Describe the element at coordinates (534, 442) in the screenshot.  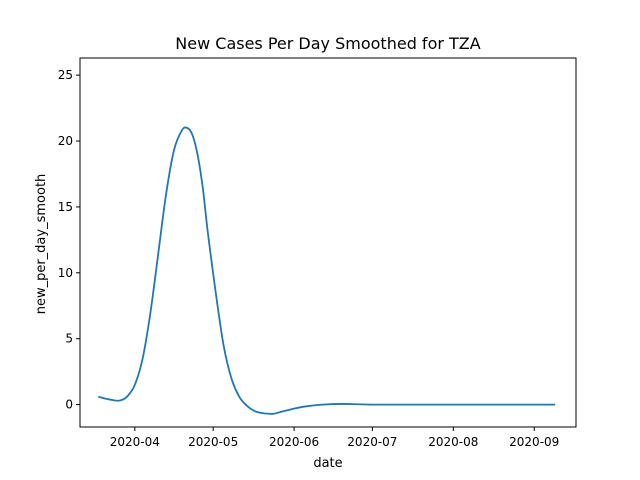
I see `x-tick-label: 2020-09` at that location.